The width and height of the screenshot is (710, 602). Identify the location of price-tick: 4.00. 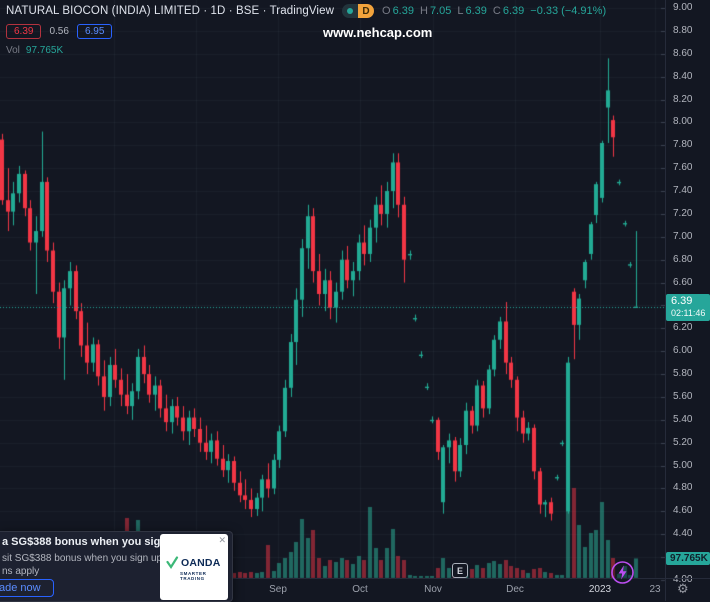
(683, 579).